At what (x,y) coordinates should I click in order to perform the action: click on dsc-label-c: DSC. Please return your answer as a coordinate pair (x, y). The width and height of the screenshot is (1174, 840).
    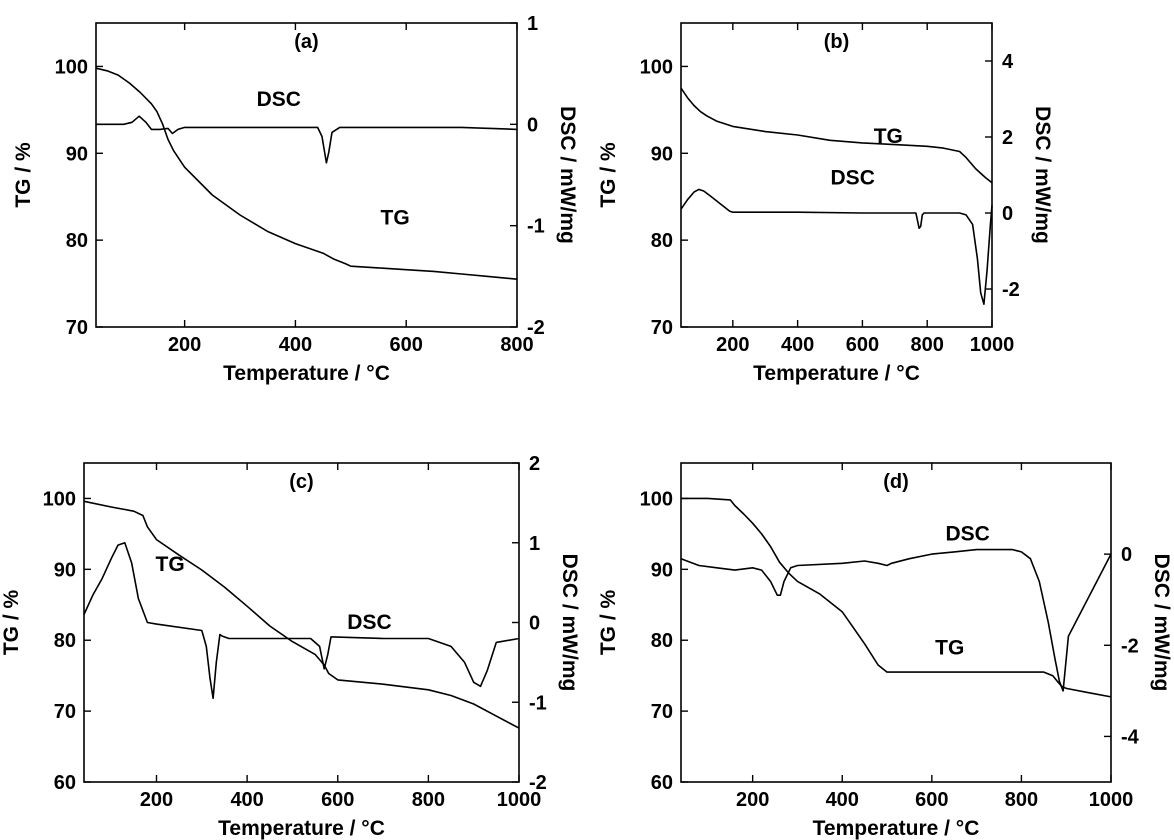
    Looking at the image, I should click on (369, 622).